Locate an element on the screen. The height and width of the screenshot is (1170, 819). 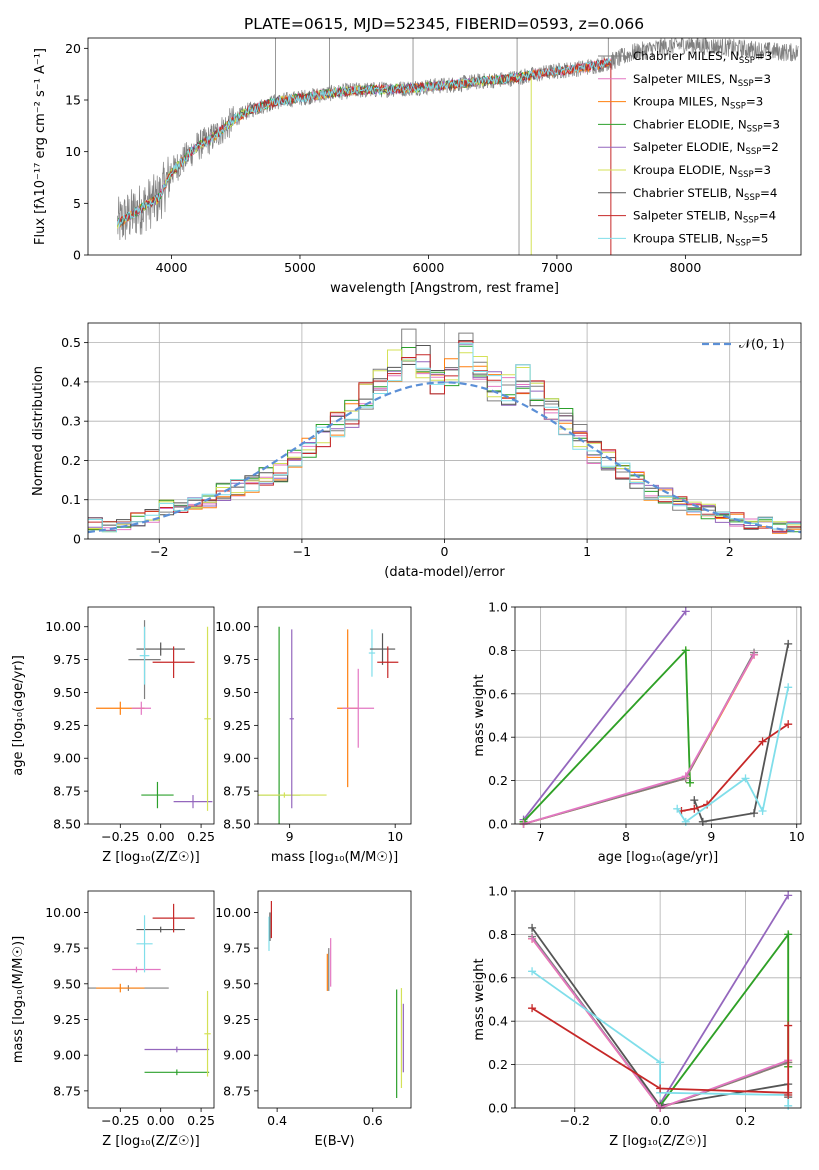
x-tick-label: 0.4 is located at coordinates (277, 1120).